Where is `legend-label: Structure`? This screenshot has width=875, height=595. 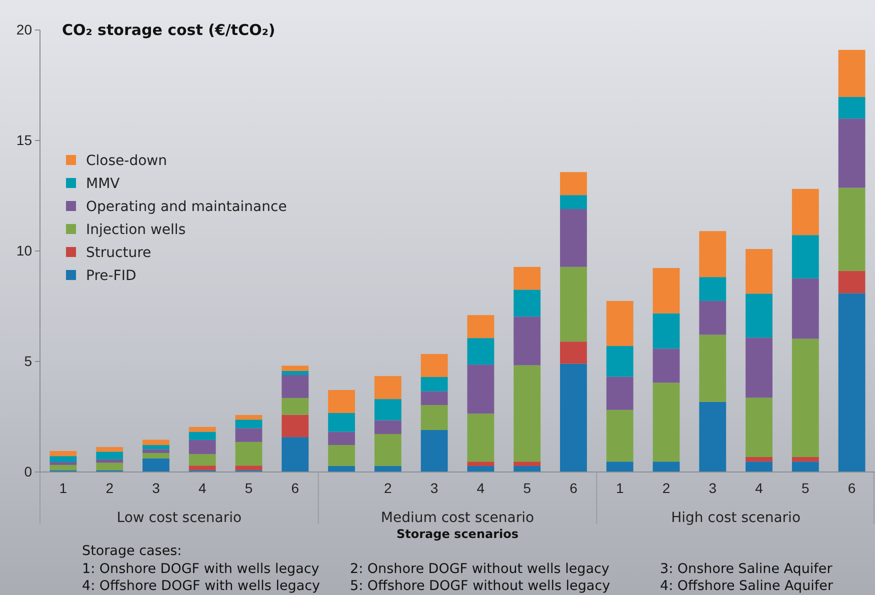
legend-label: Structure is located at coordinates (119, 253).